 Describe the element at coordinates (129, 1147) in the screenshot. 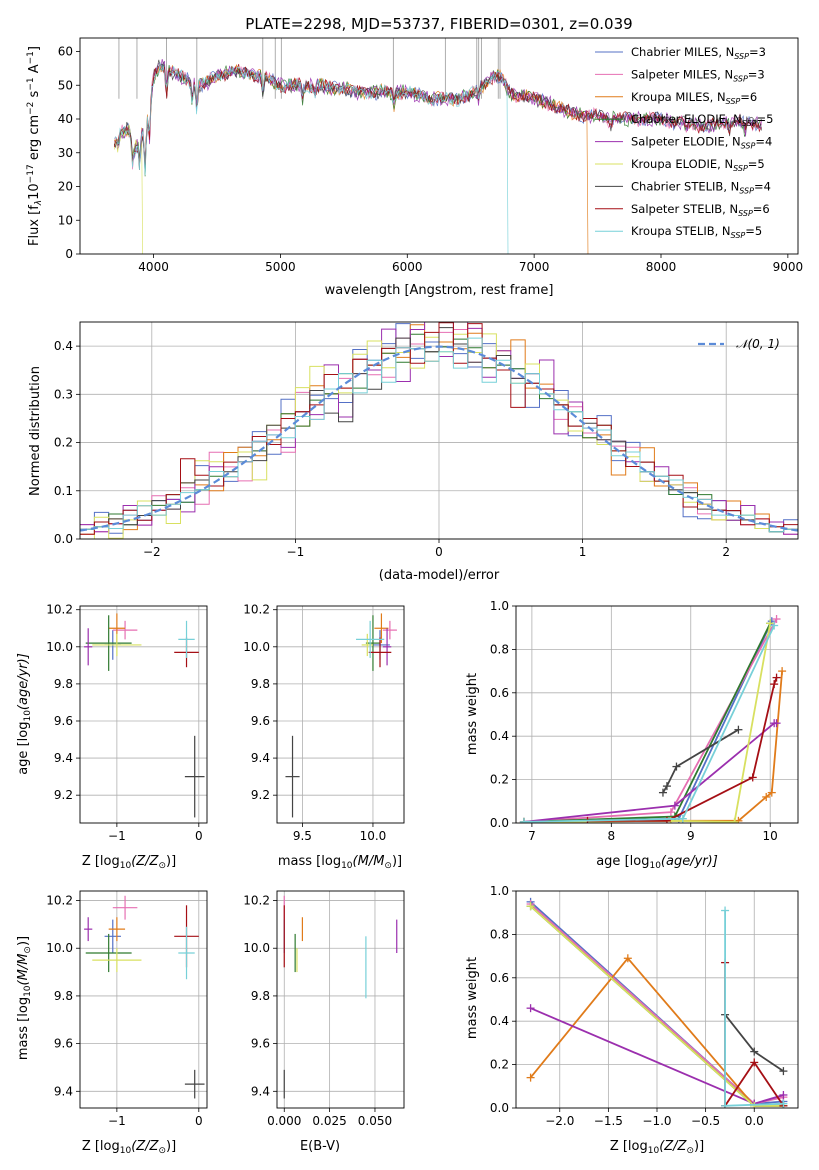

I see `mass-z-xlabel: Z [log10(Z/Z⊙)]` at that location.